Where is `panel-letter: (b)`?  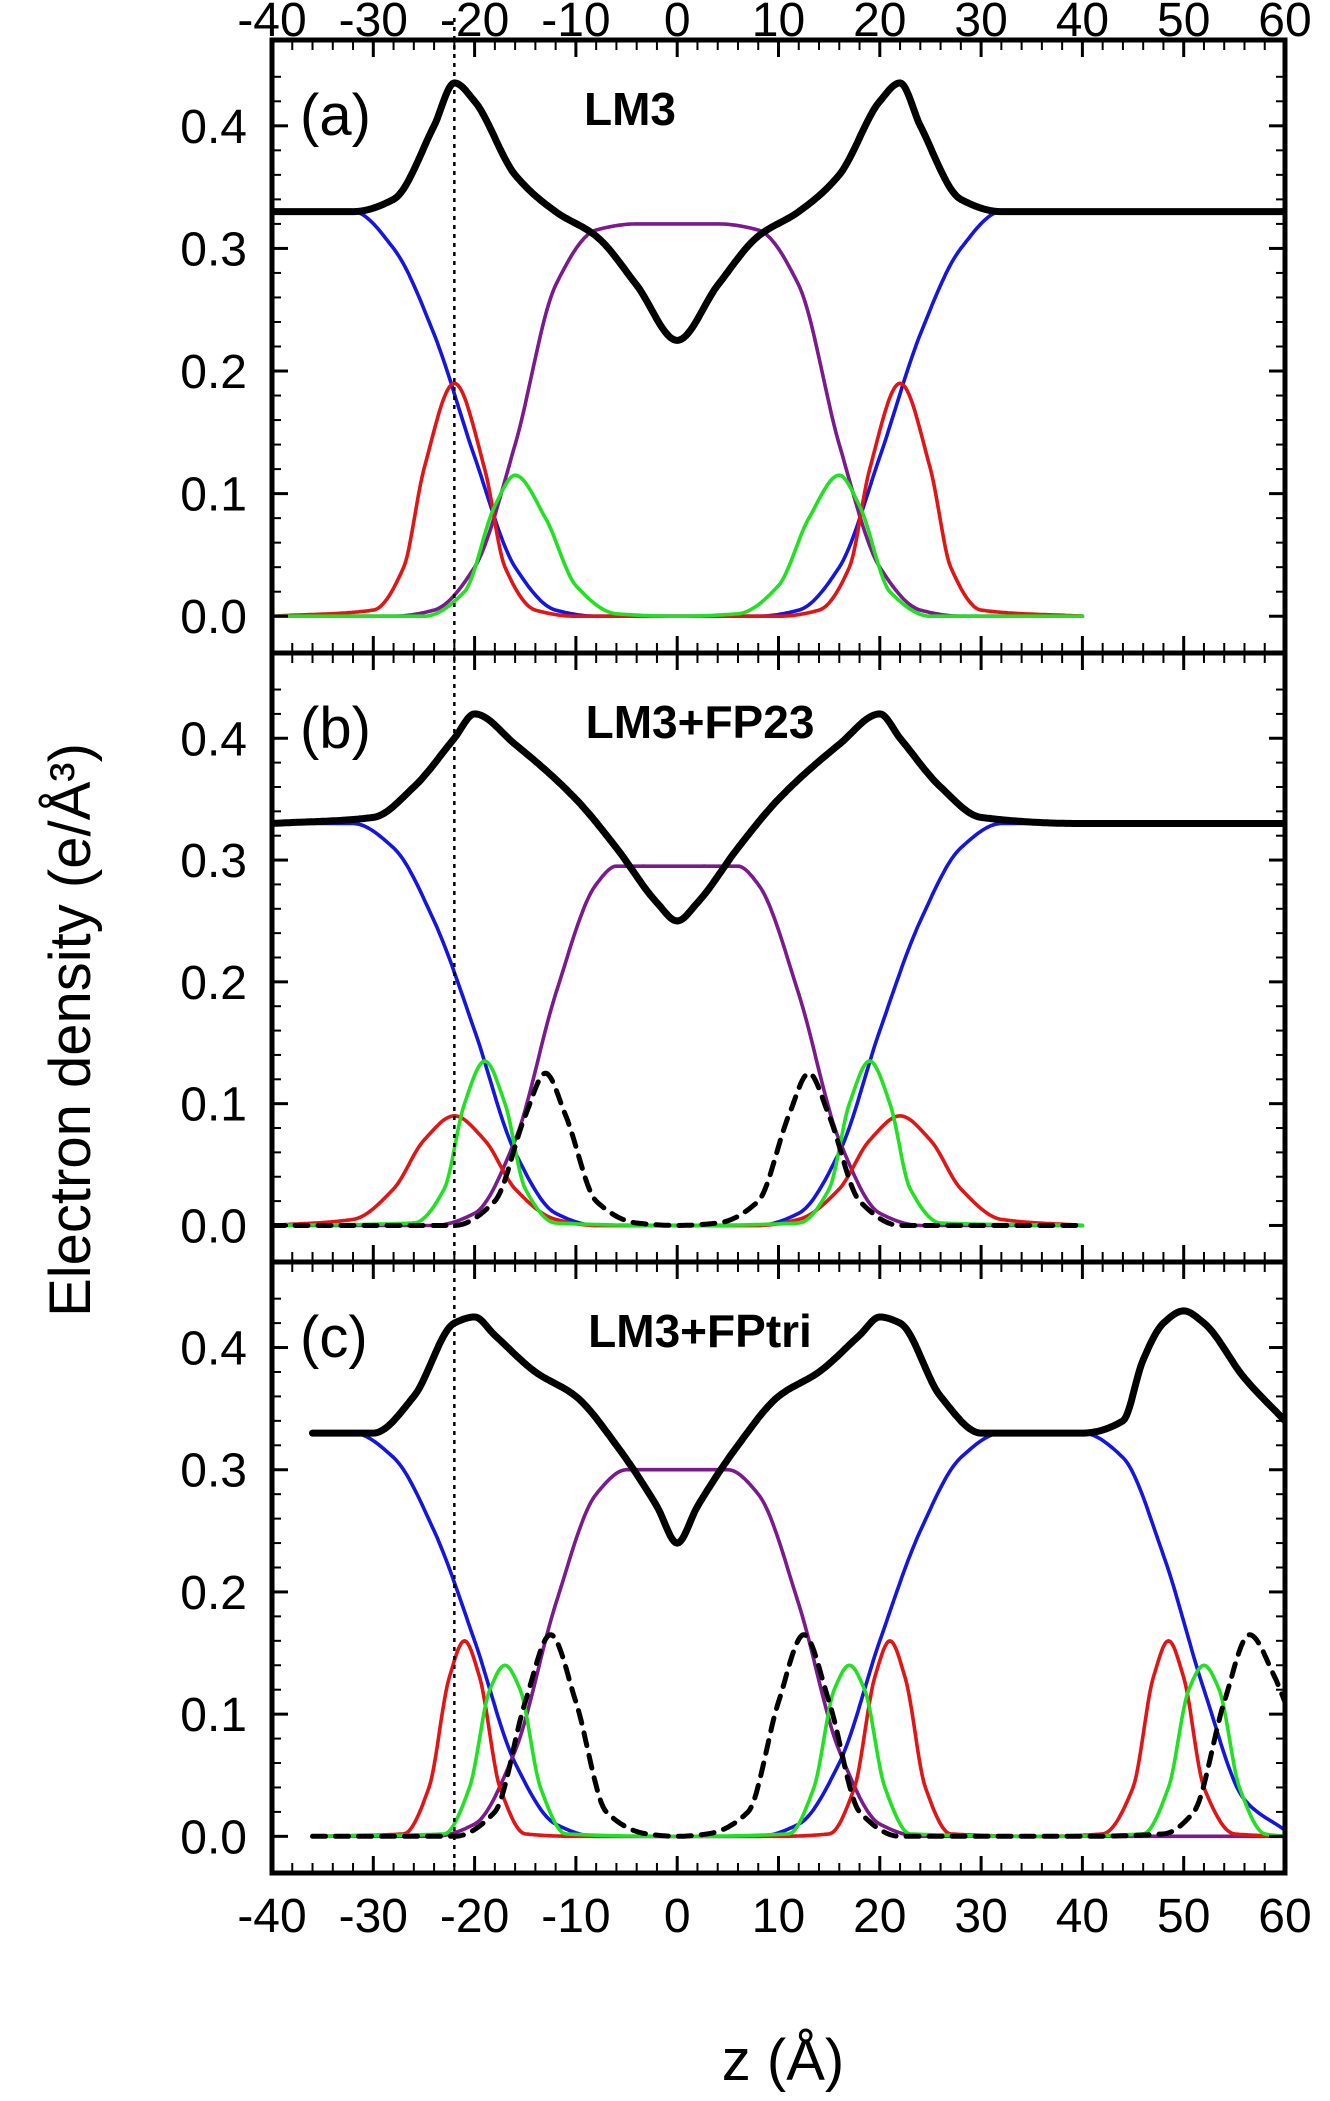 panel-letter: (b) is located at coordinates (335, 728).